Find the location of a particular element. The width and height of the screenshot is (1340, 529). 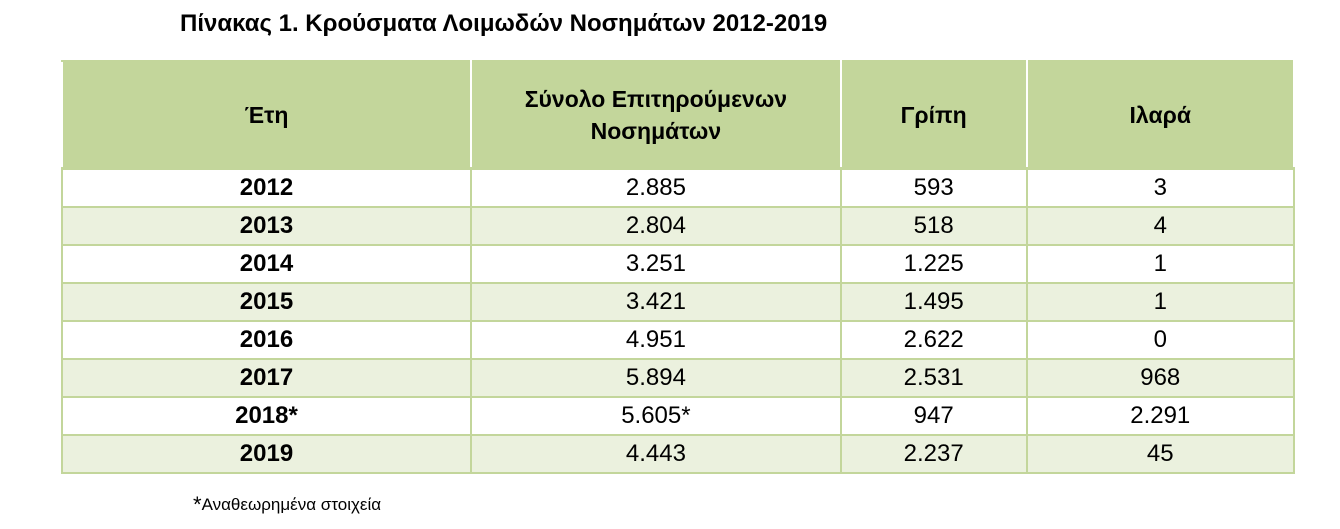

footnote: *Αναθεωρημένα στοιχεία is located at coordinates (287, 505).